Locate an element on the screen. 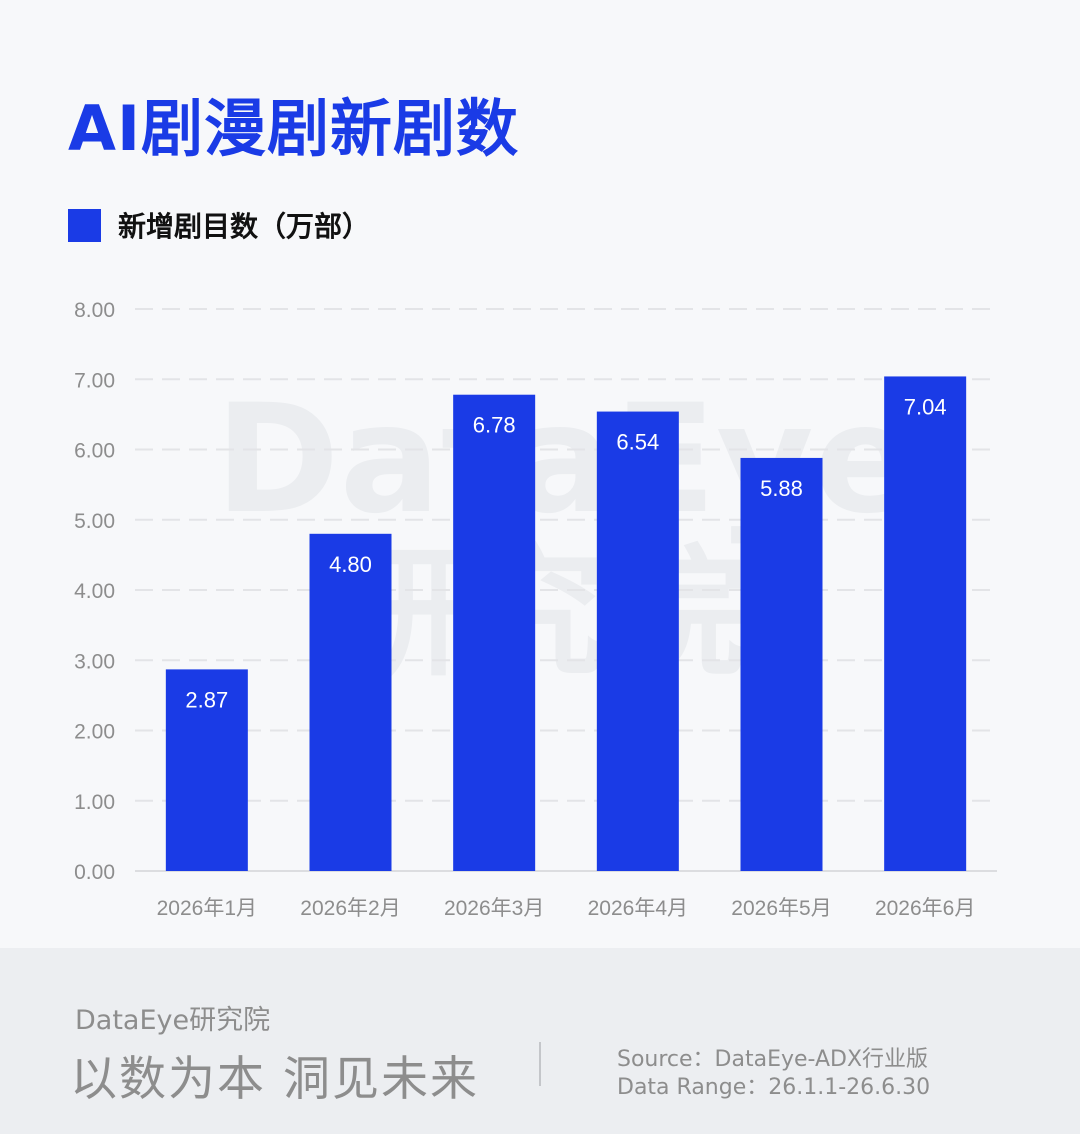 The height and width of the screenshot is (1134, 1080). data-label: 4.80 is located at coordinates (350, 564).